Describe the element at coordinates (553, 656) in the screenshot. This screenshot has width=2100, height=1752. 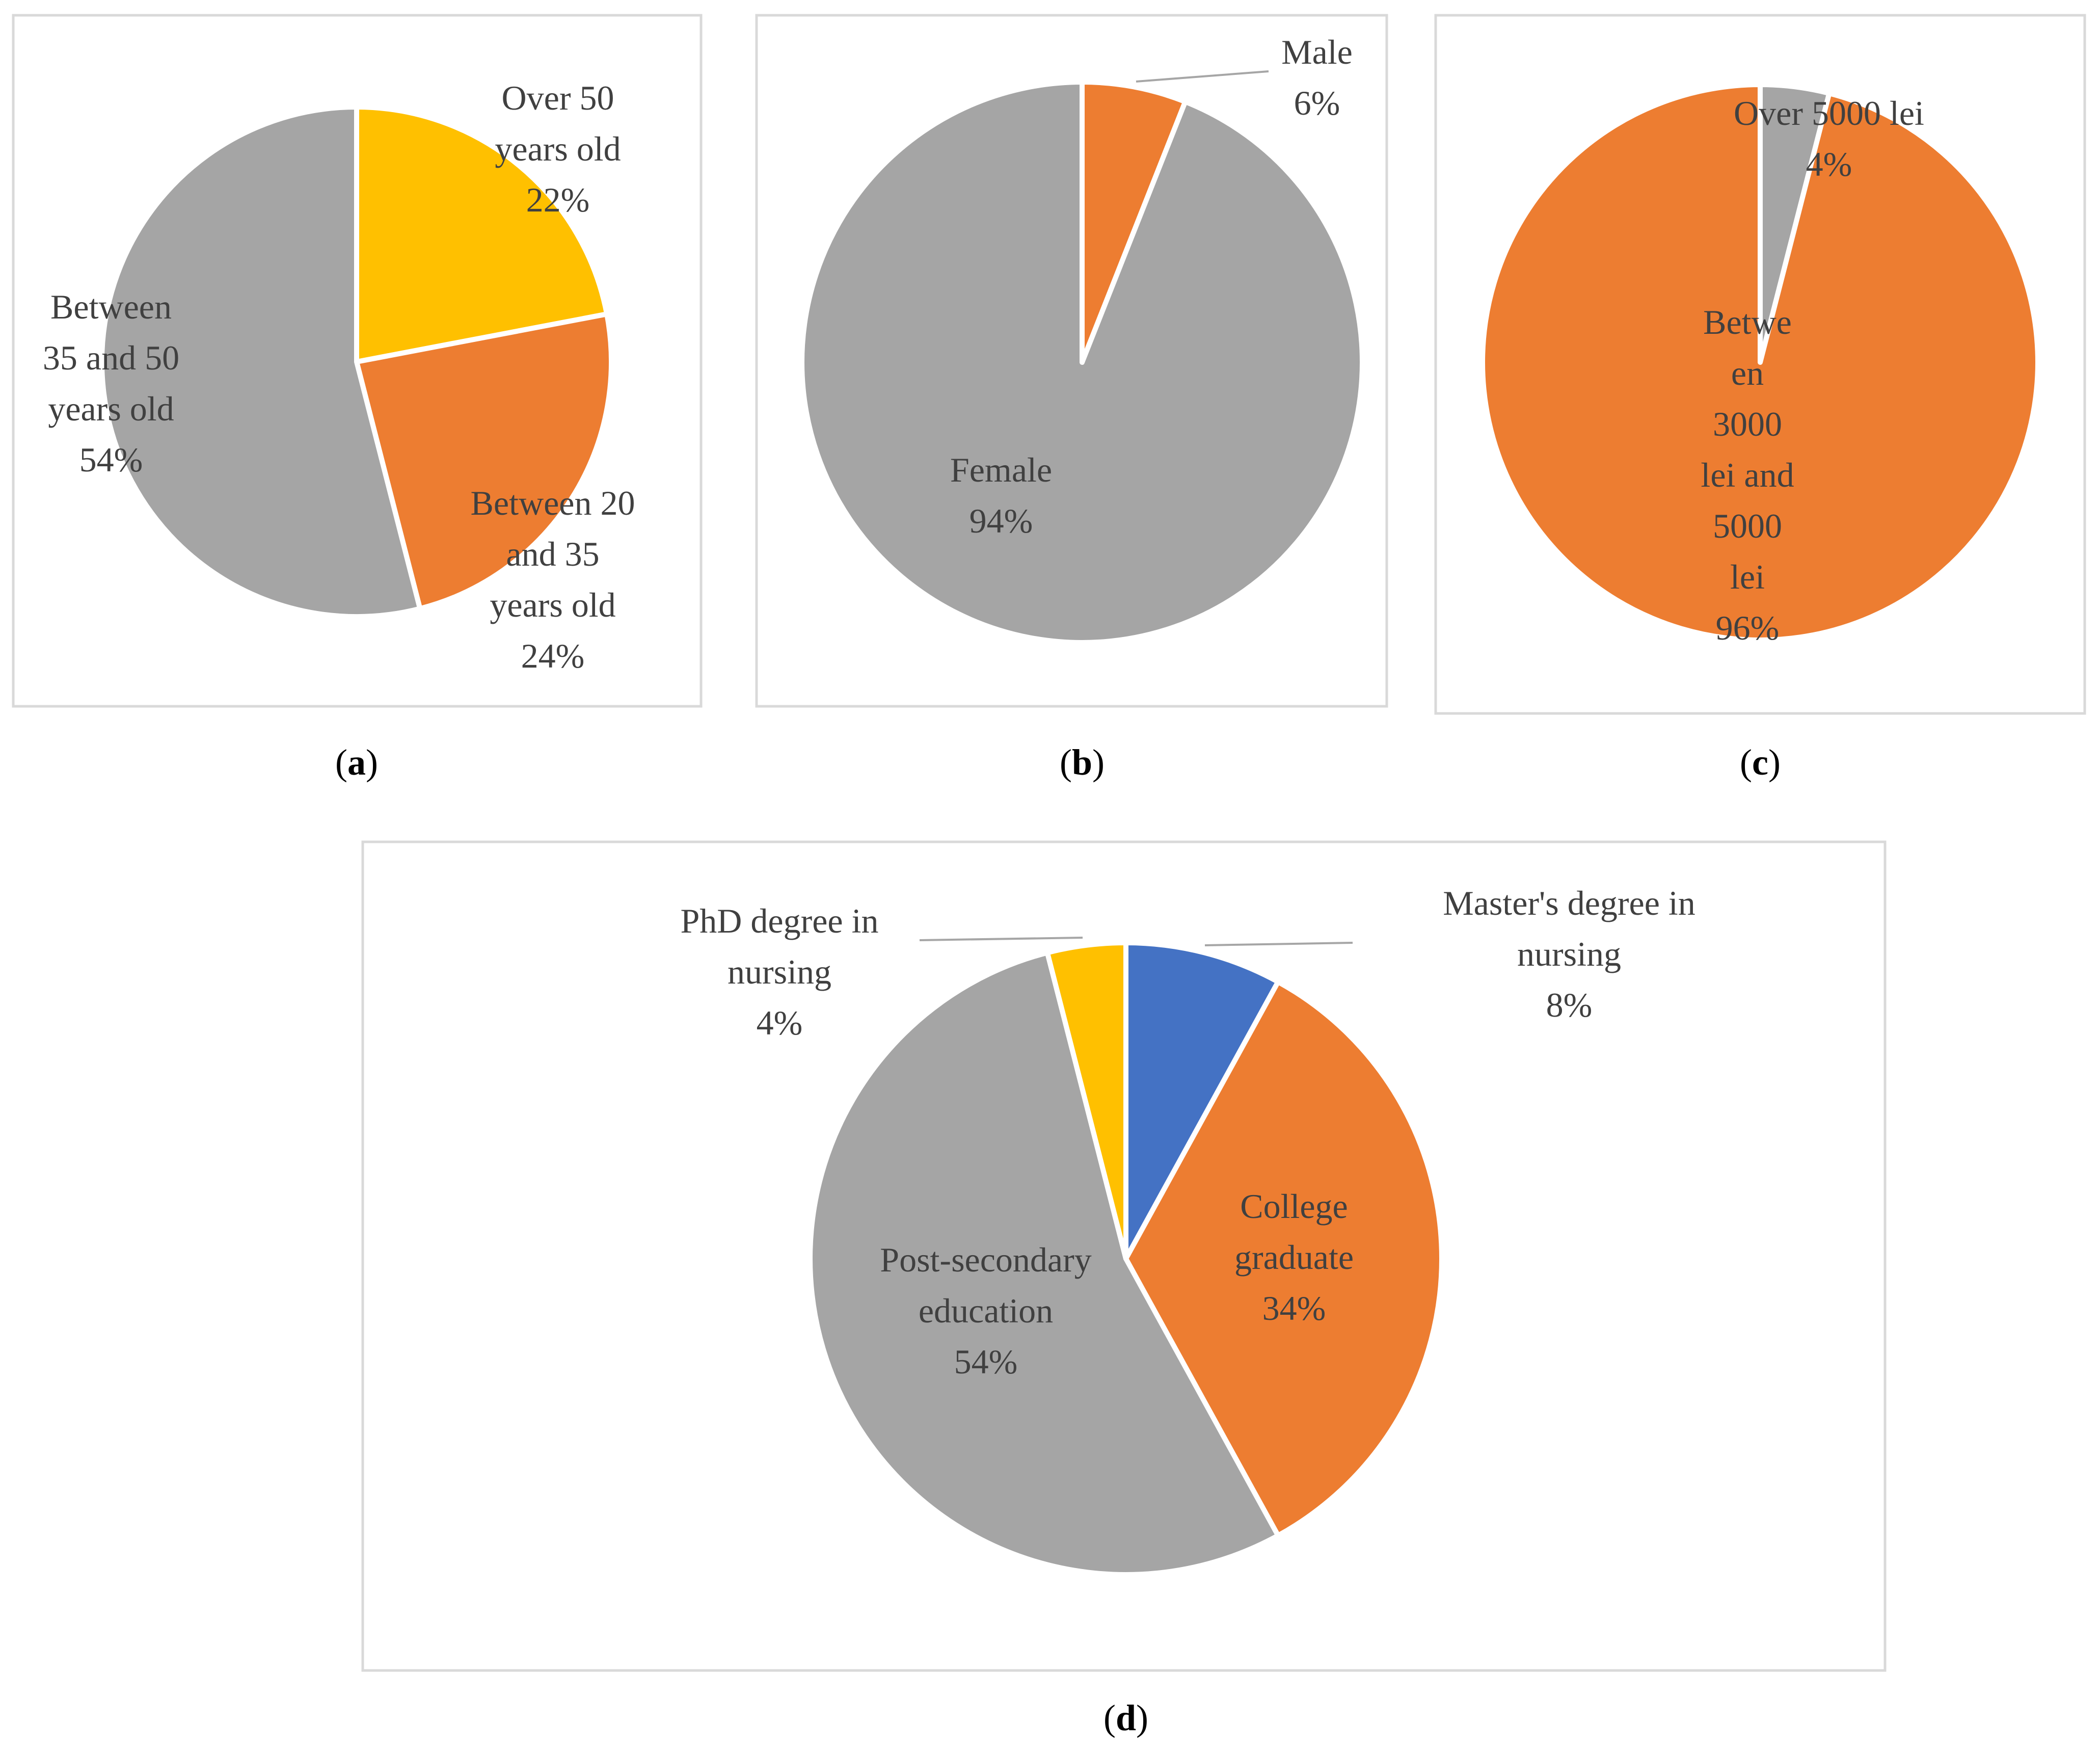
I see `data-label-line: 24%` at that location.